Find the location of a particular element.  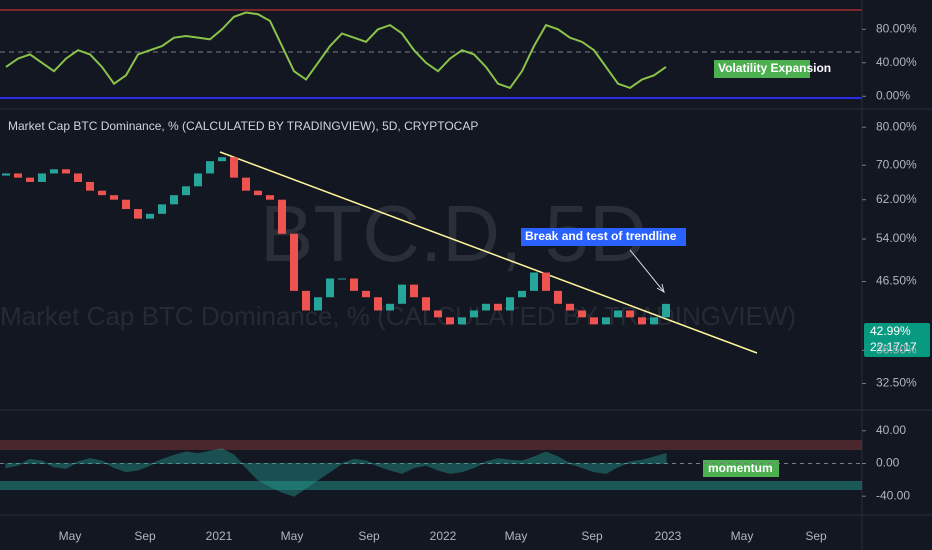

y-tick-label: 62.00% is located at coordinates (896, 199).